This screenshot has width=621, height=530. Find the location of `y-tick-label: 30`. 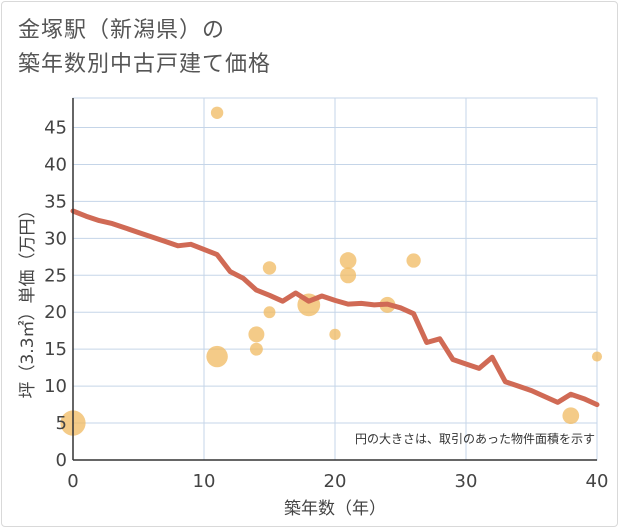

y-tick-label: 30 is located at coordinates (55, 238).